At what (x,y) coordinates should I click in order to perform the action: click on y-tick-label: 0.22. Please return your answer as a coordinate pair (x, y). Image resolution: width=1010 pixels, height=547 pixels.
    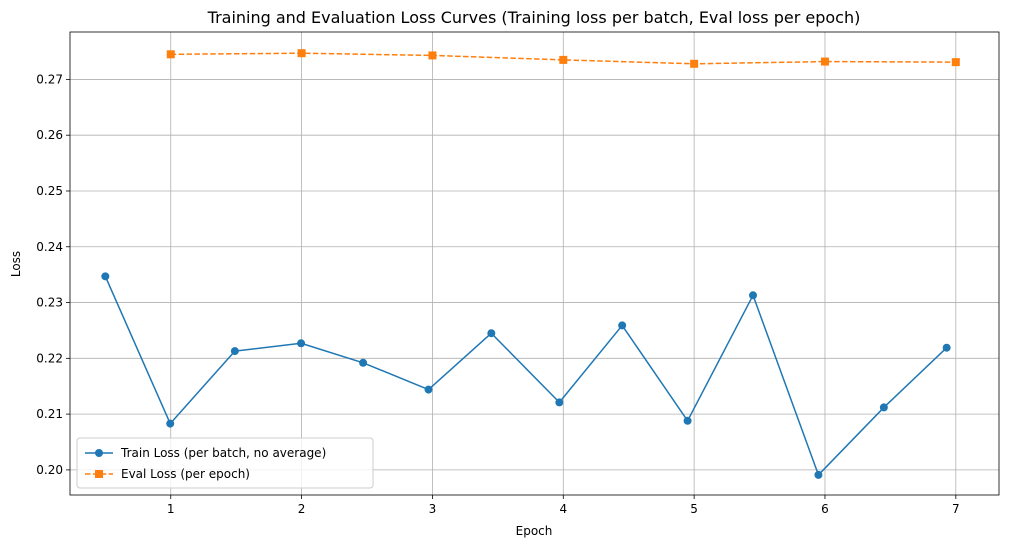
    Looking at the image, I should click on (49, 358).